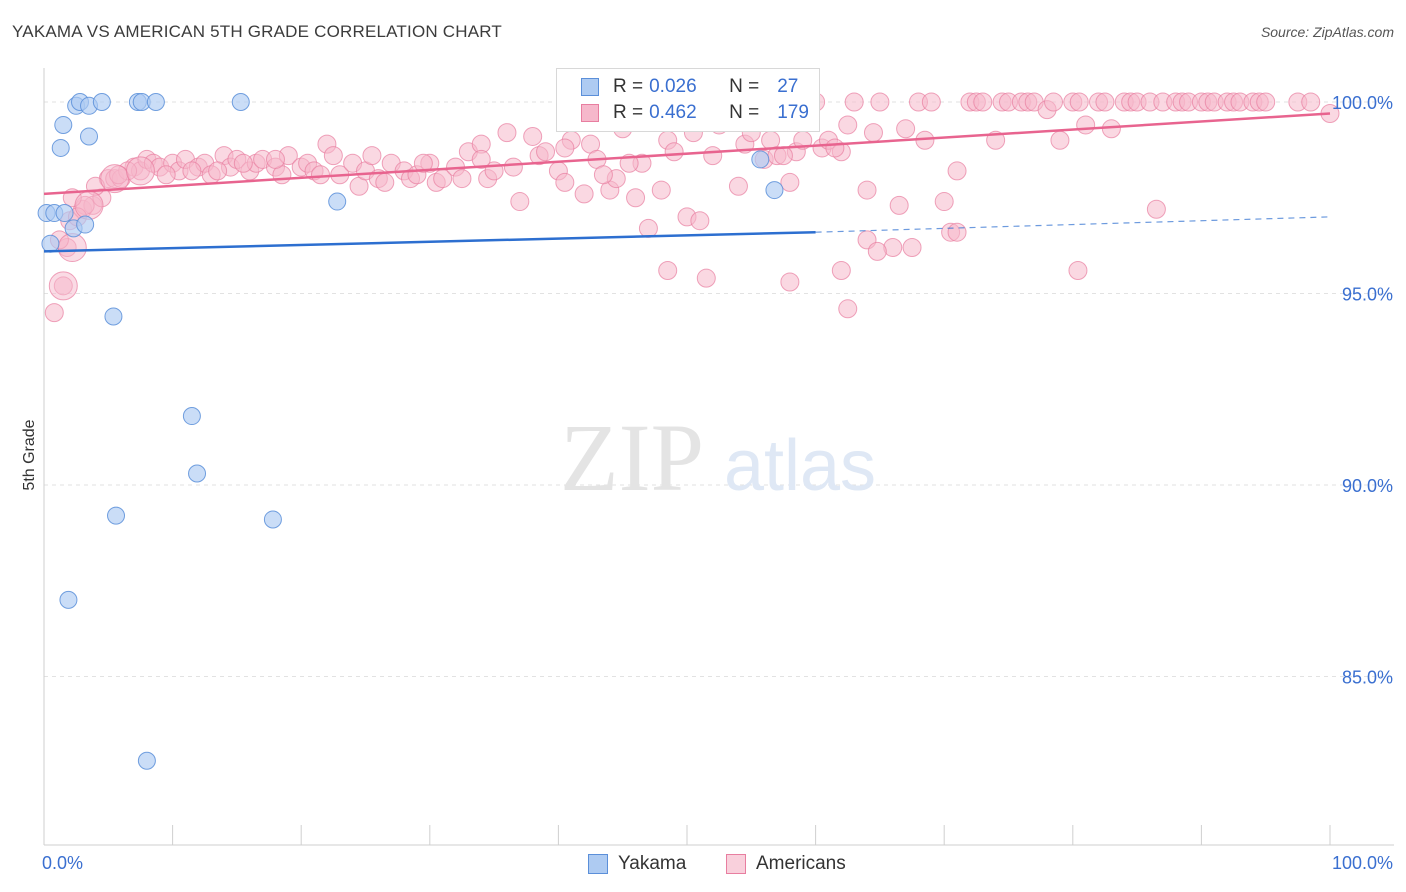  What do you see at coordinates (652, 863) in the screenshot?
I see `yakama-legend-label: Yakama` at bounding box center [652, 863].